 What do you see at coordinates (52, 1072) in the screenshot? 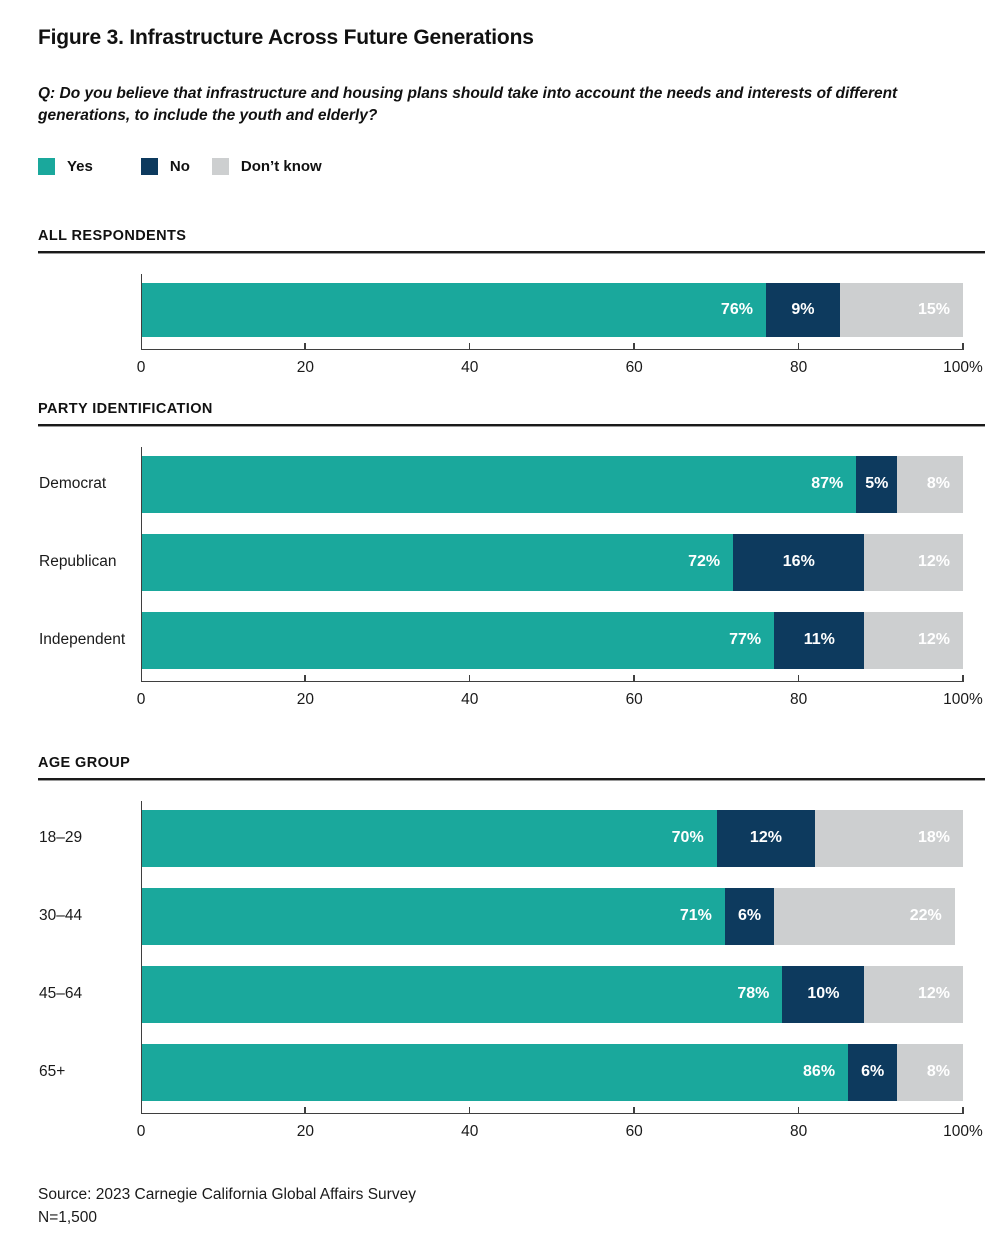
I see `category-label: 65+` at bounding box center [52, 1072].